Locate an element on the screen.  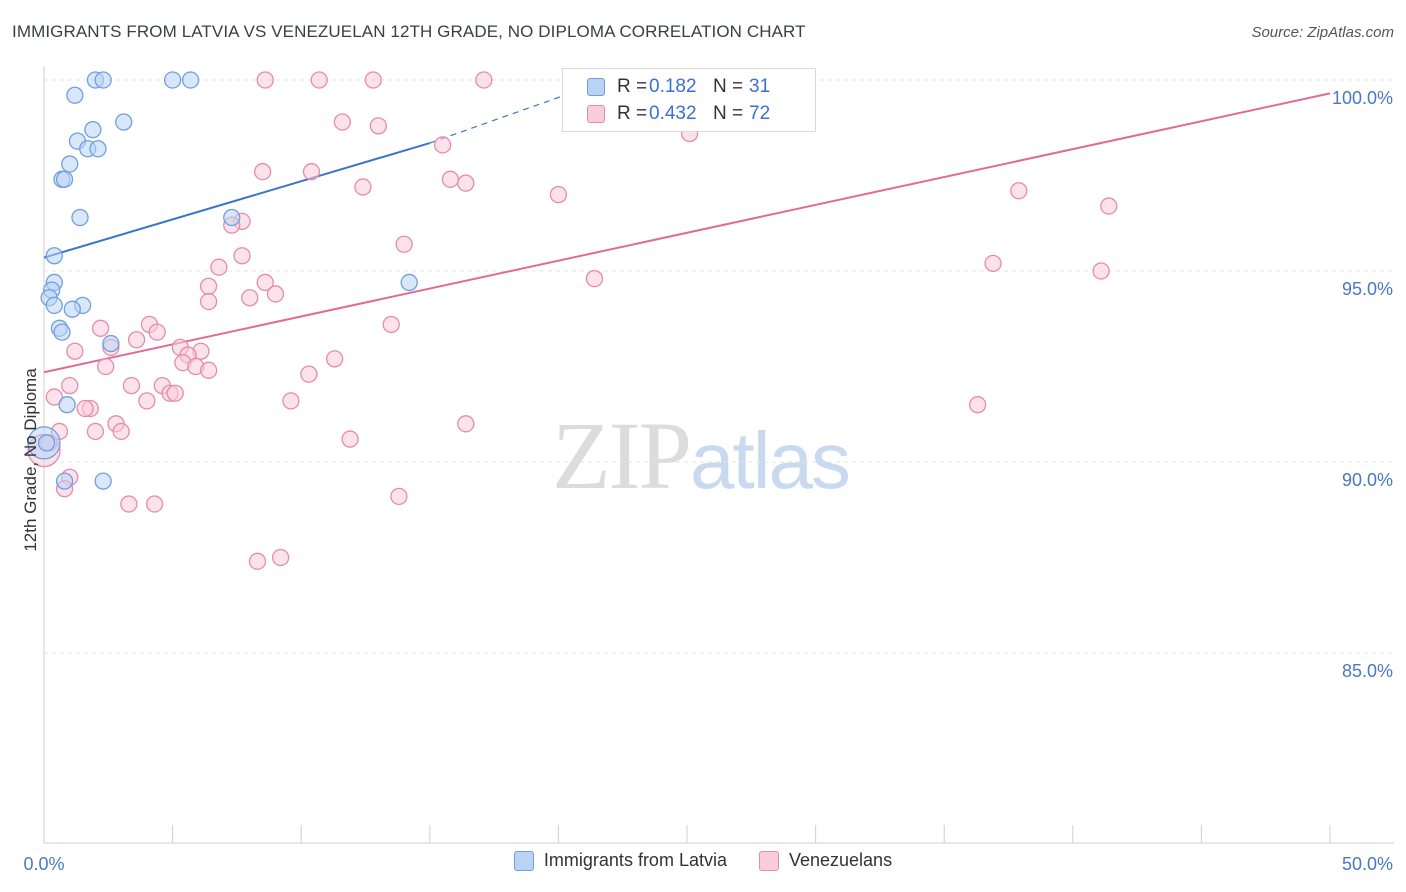
r-value: 0.432 is located at coordinates (673, 113).